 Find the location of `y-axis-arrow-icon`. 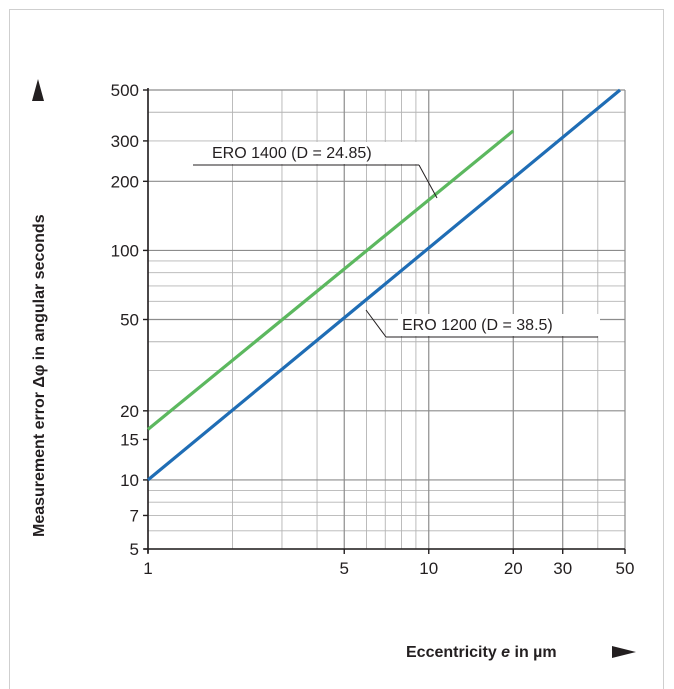

y-axis-arrow-icon is located at coordinates (38, 90).